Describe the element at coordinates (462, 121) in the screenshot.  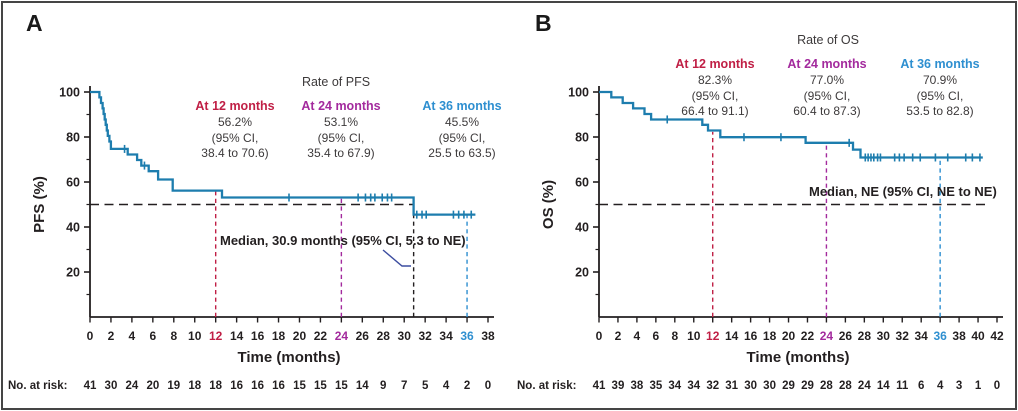
I see `pfs-36mo-value: 45.5%` at that location.